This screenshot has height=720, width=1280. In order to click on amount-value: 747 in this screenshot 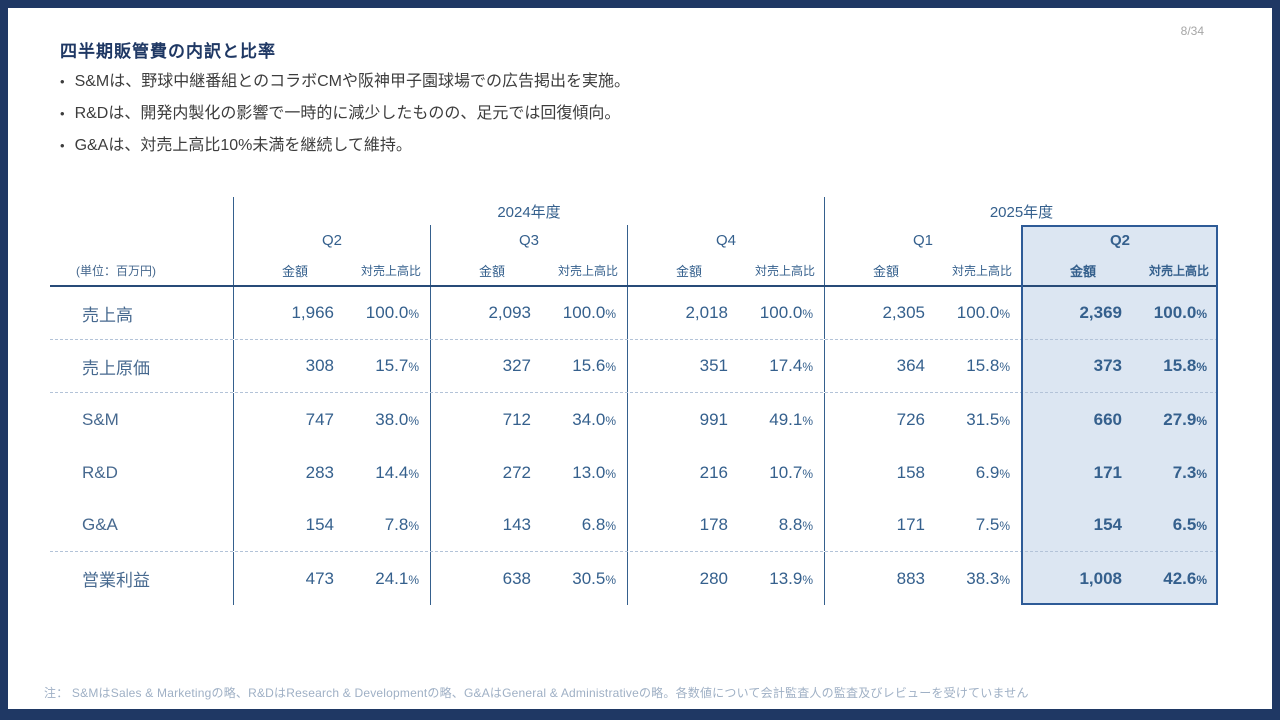, I will do `click(319, 419)`.